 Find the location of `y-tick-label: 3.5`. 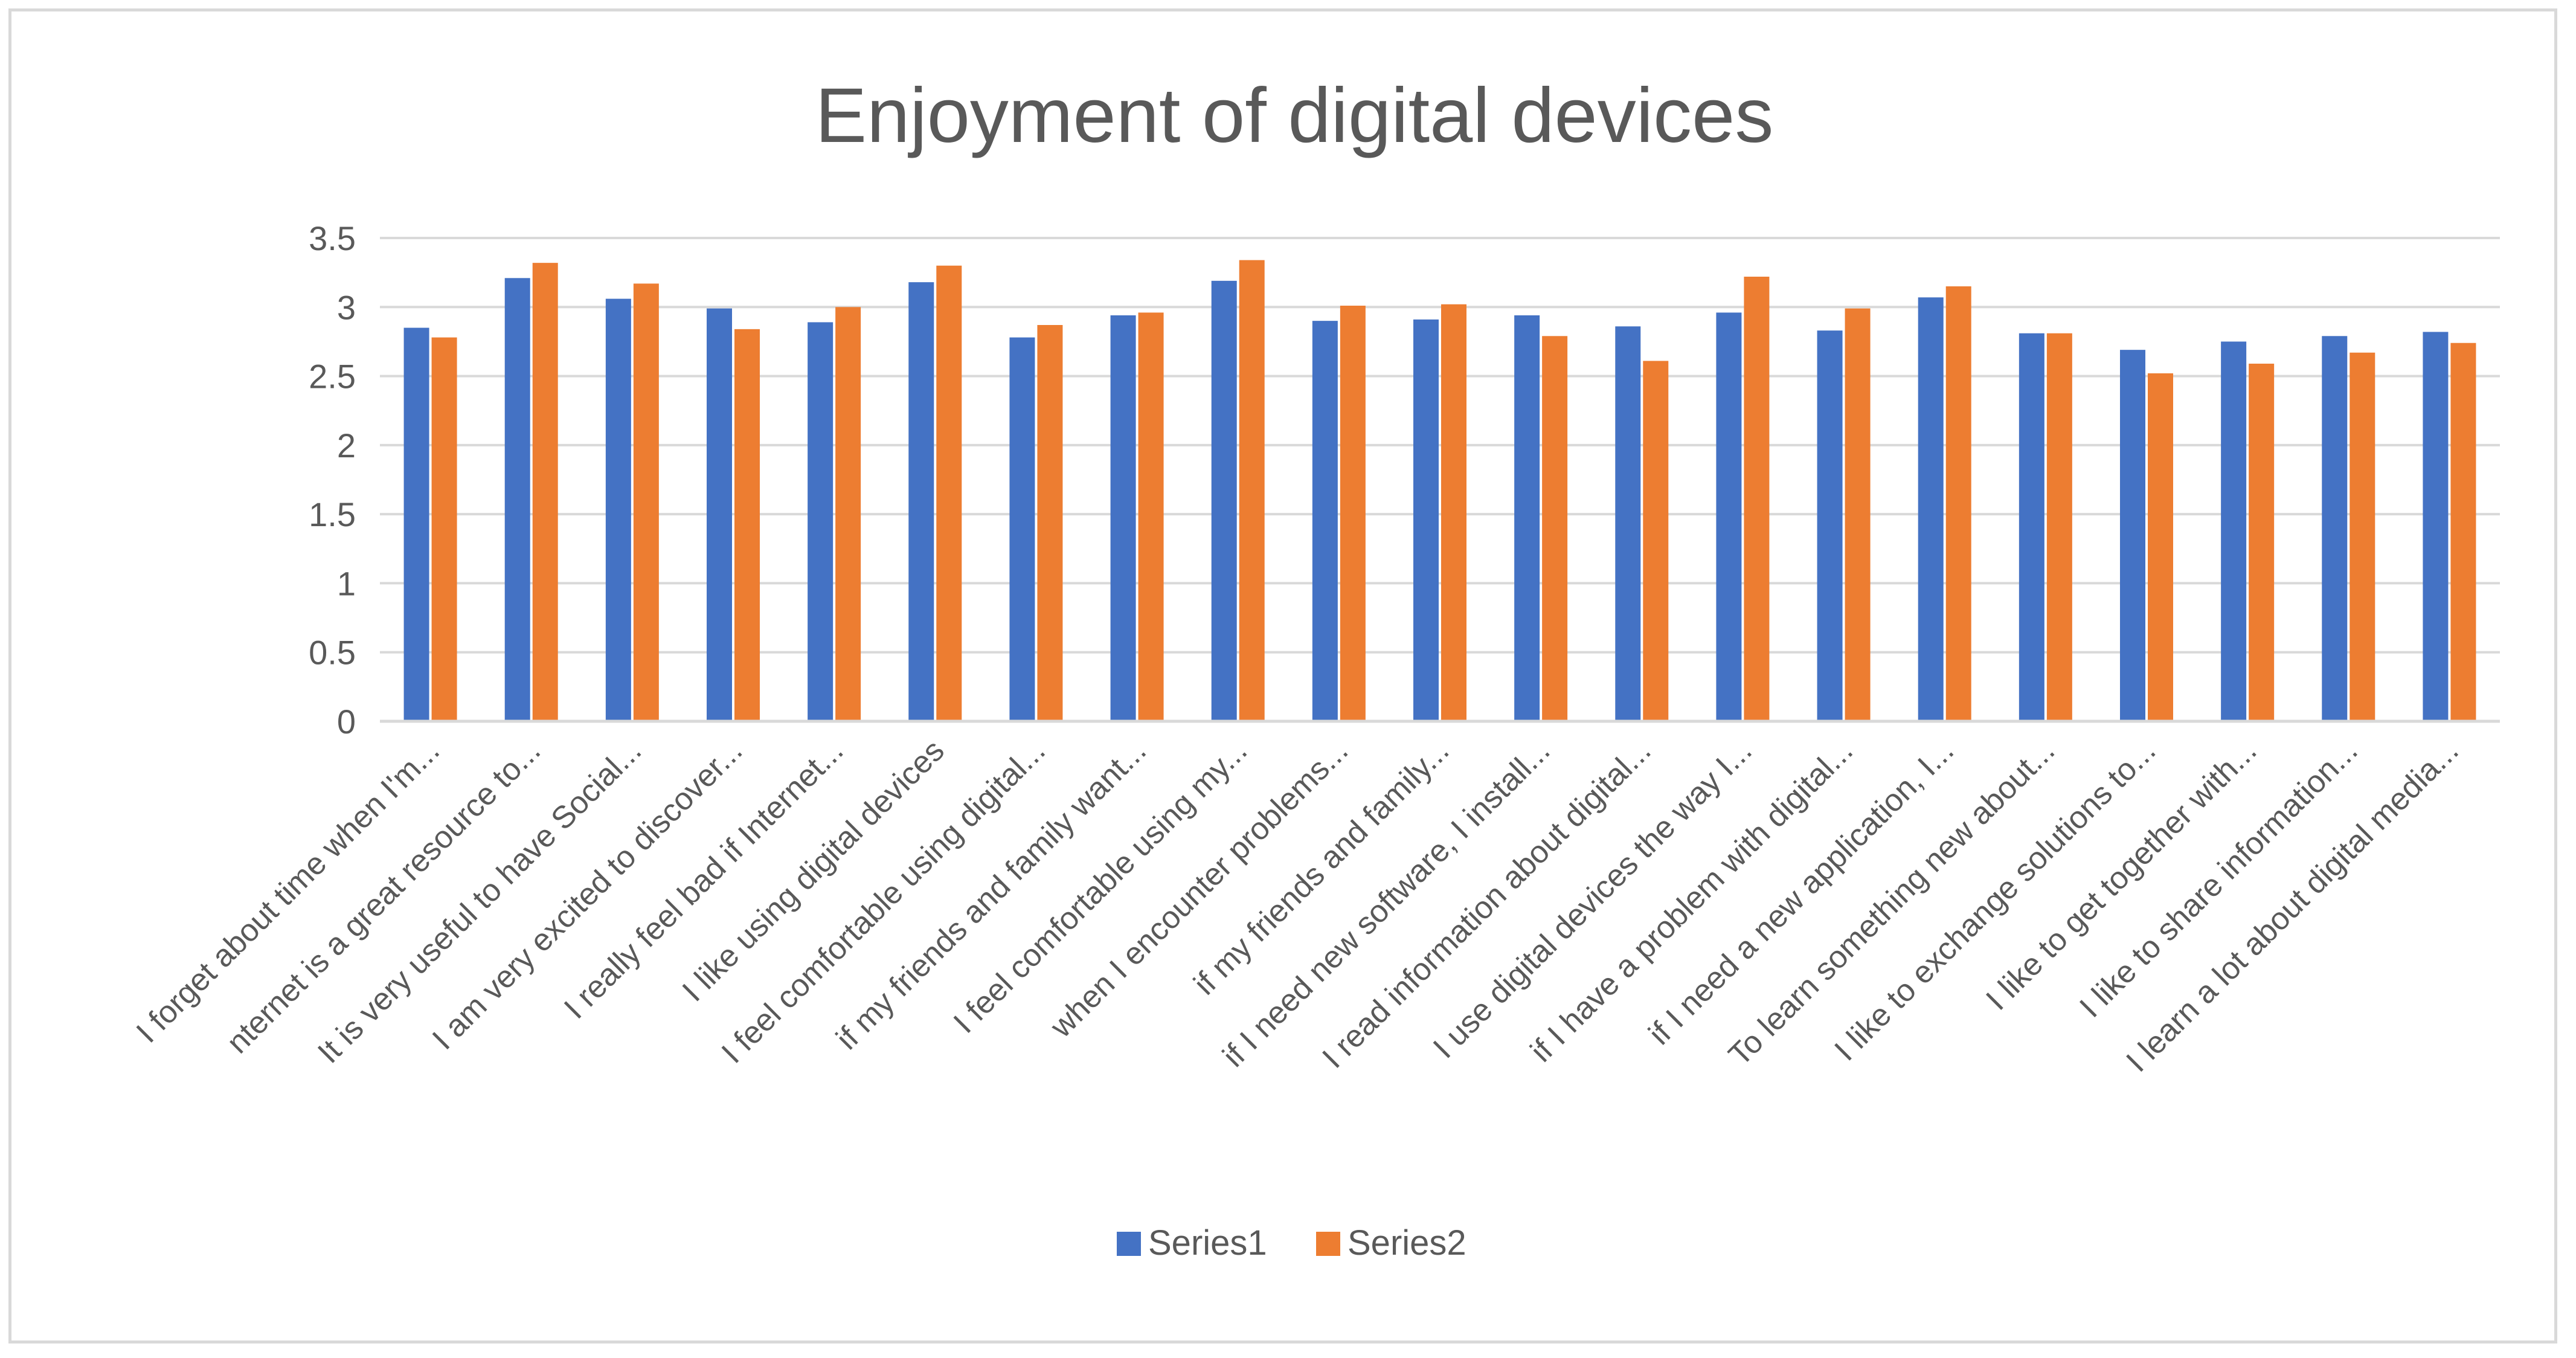

y-tick-label: 3.5 is located at coordinates (332, 238).